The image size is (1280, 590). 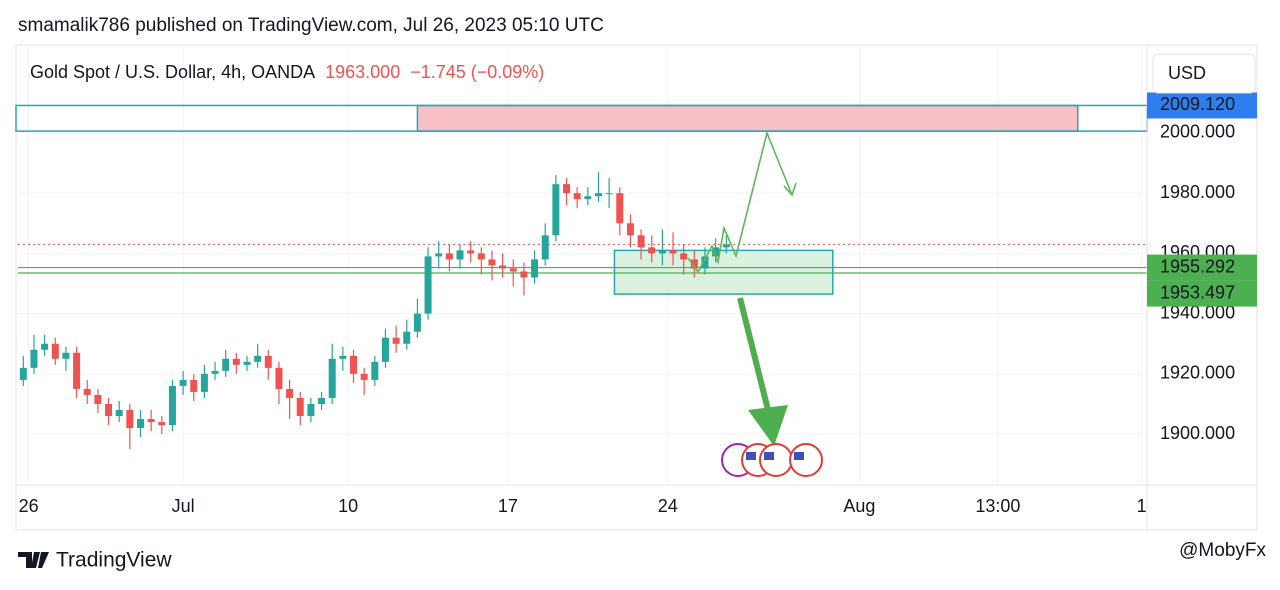 I want to click on price-label: 1953.497, so click(x=1197, y=292).